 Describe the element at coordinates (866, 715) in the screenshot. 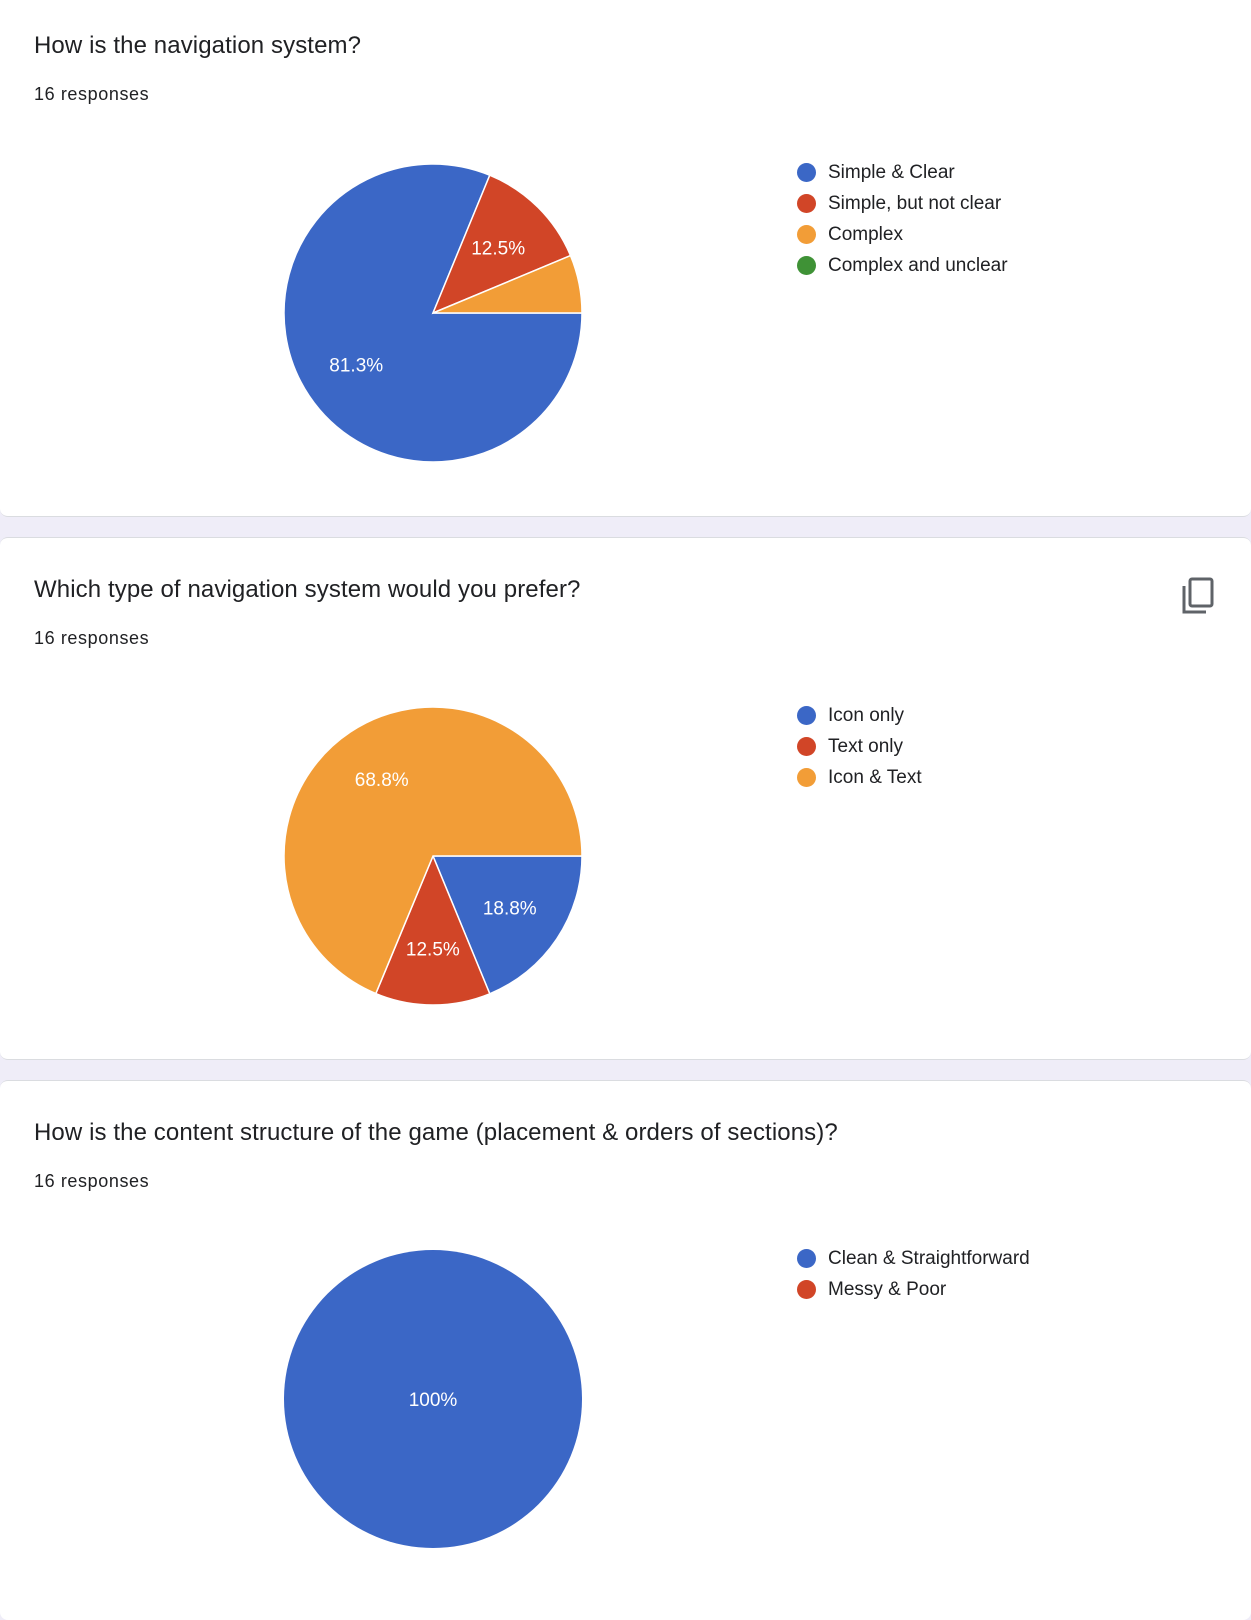

I see `legend-label: Icon only` at that location.